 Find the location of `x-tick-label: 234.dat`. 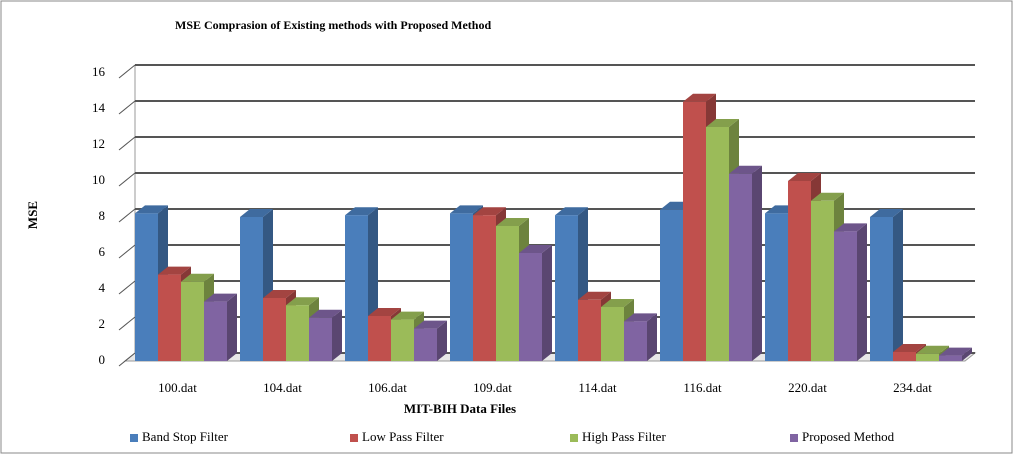

x-tick-label: 234.dat is located at coordinates (912, 387).